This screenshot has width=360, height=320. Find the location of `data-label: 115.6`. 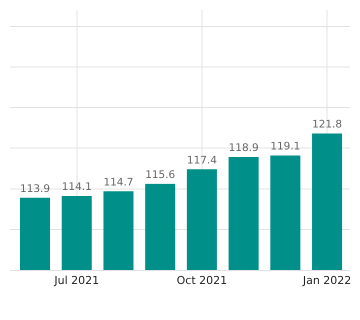

data-label: 115.6 is located at coordinates (160, 175).